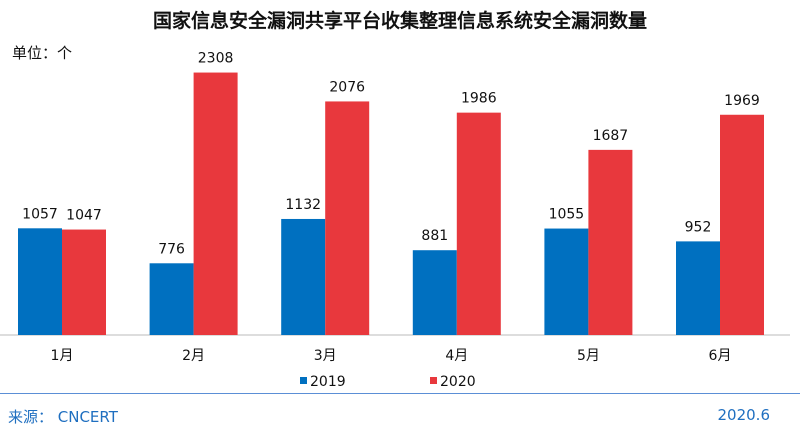  What do you see at coordinates (744, 415) in the screenshot?
I see `date-label: 2020.6` at bounding box center [744, 415].